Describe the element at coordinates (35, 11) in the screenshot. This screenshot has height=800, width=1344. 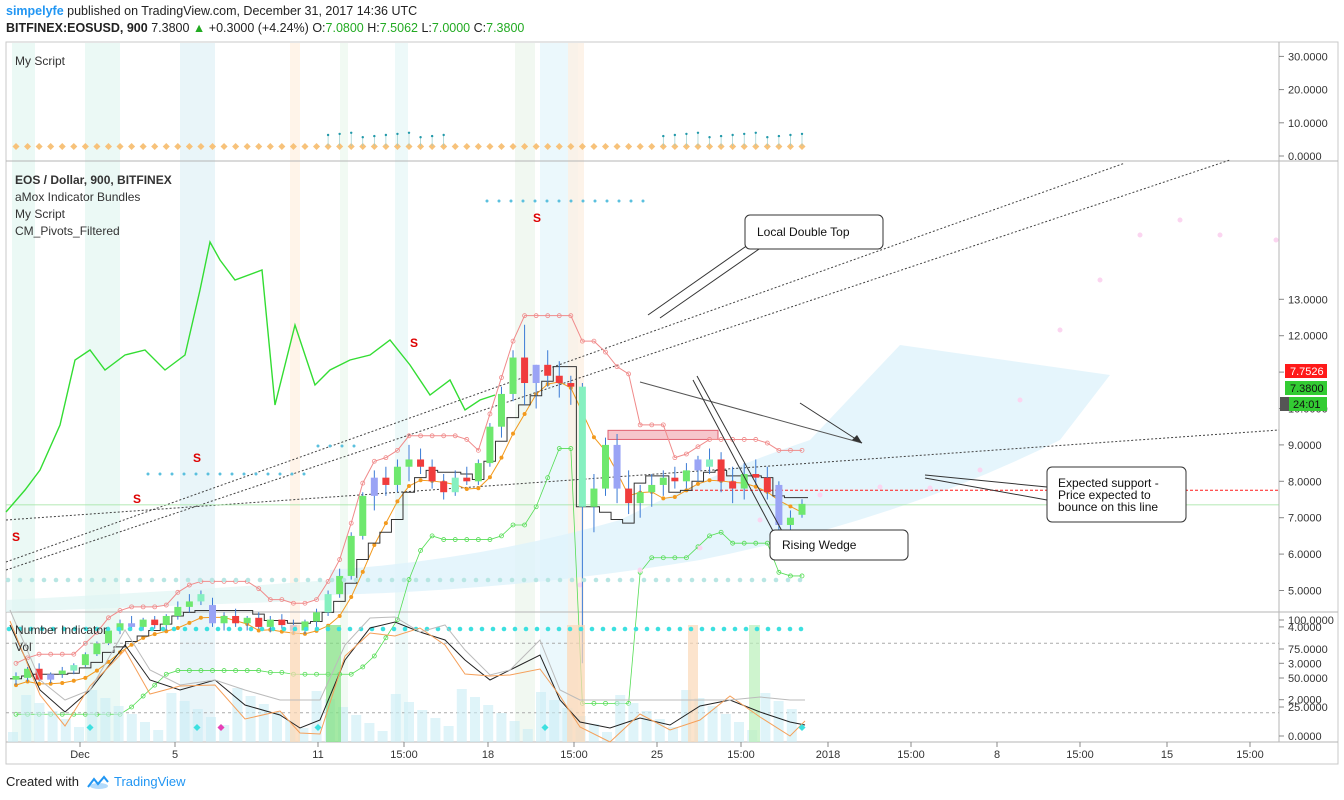
I see `author-link: simpelyfe` at that location.